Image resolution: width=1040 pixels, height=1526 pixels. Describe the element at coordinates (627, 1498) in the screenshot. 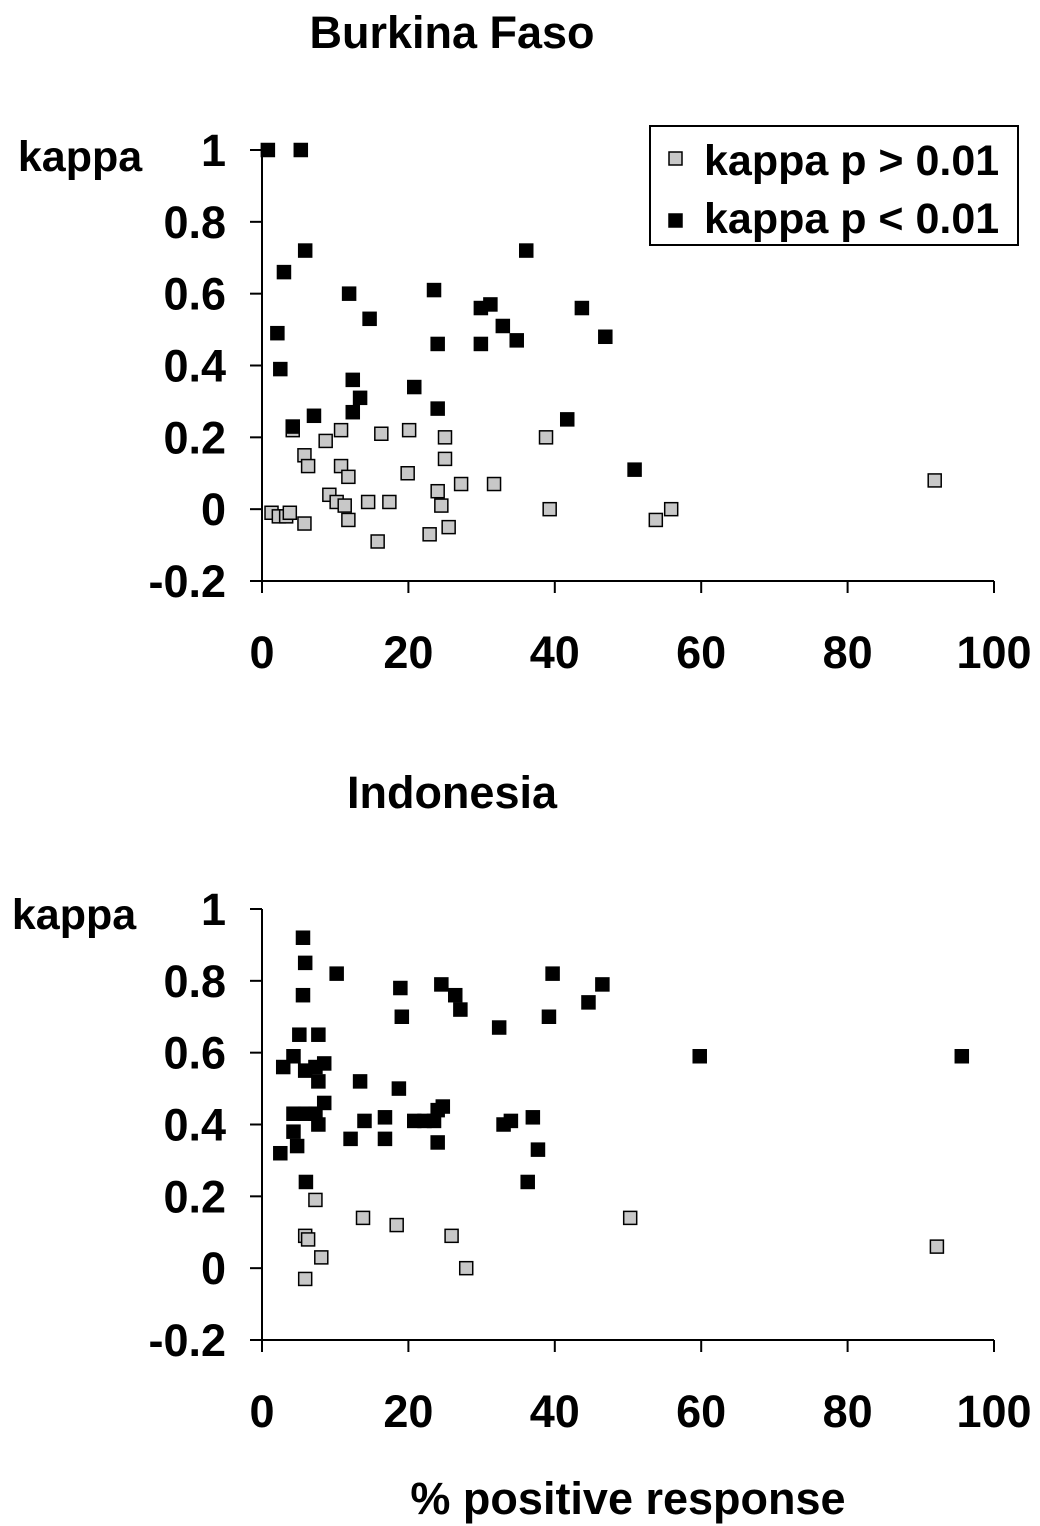

I see `x-axis-label: % positive response` at that location.